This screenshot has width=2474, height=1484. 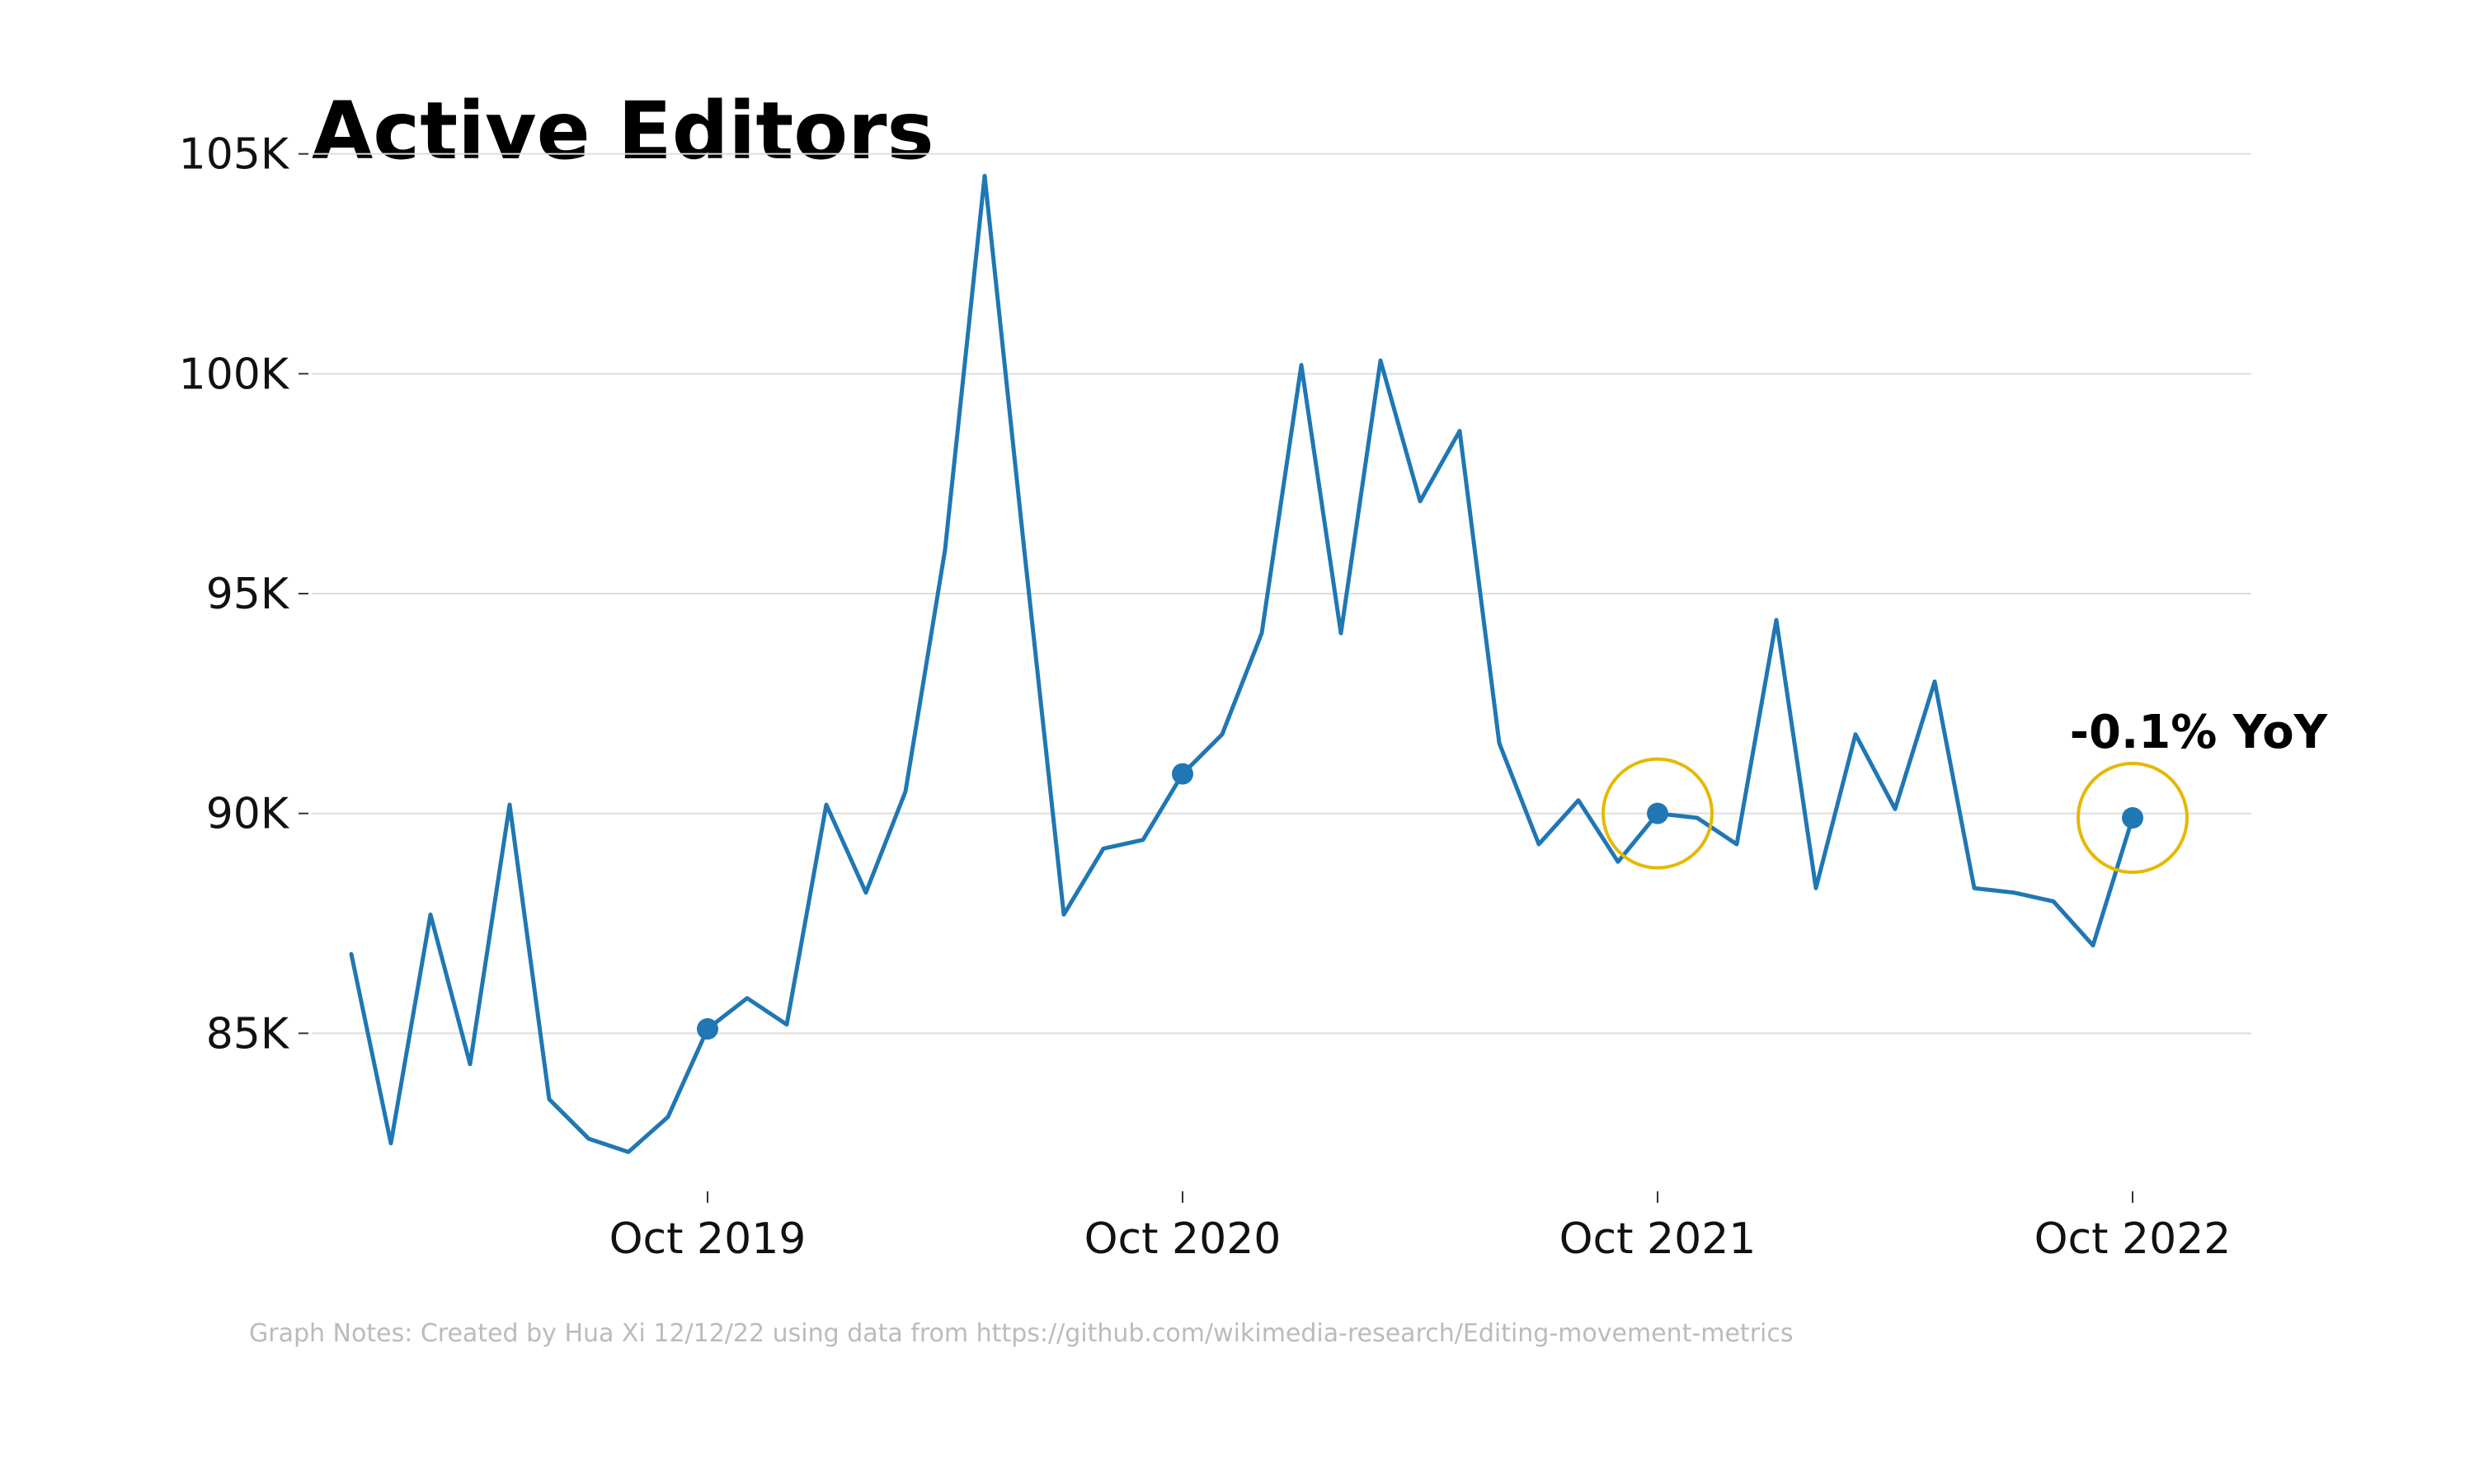 What do you see at coordinates (1443, 899) in the screenshot?
I see `marker-layer` at bounding box center [1443, 899].